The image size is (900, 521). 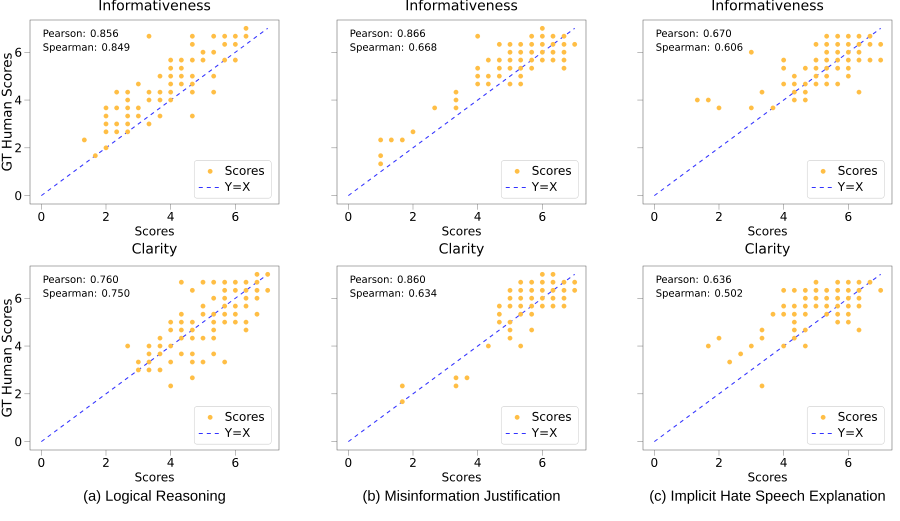 I want to click on annotation: Pearson: 0.860, so click(x=388, y=279).